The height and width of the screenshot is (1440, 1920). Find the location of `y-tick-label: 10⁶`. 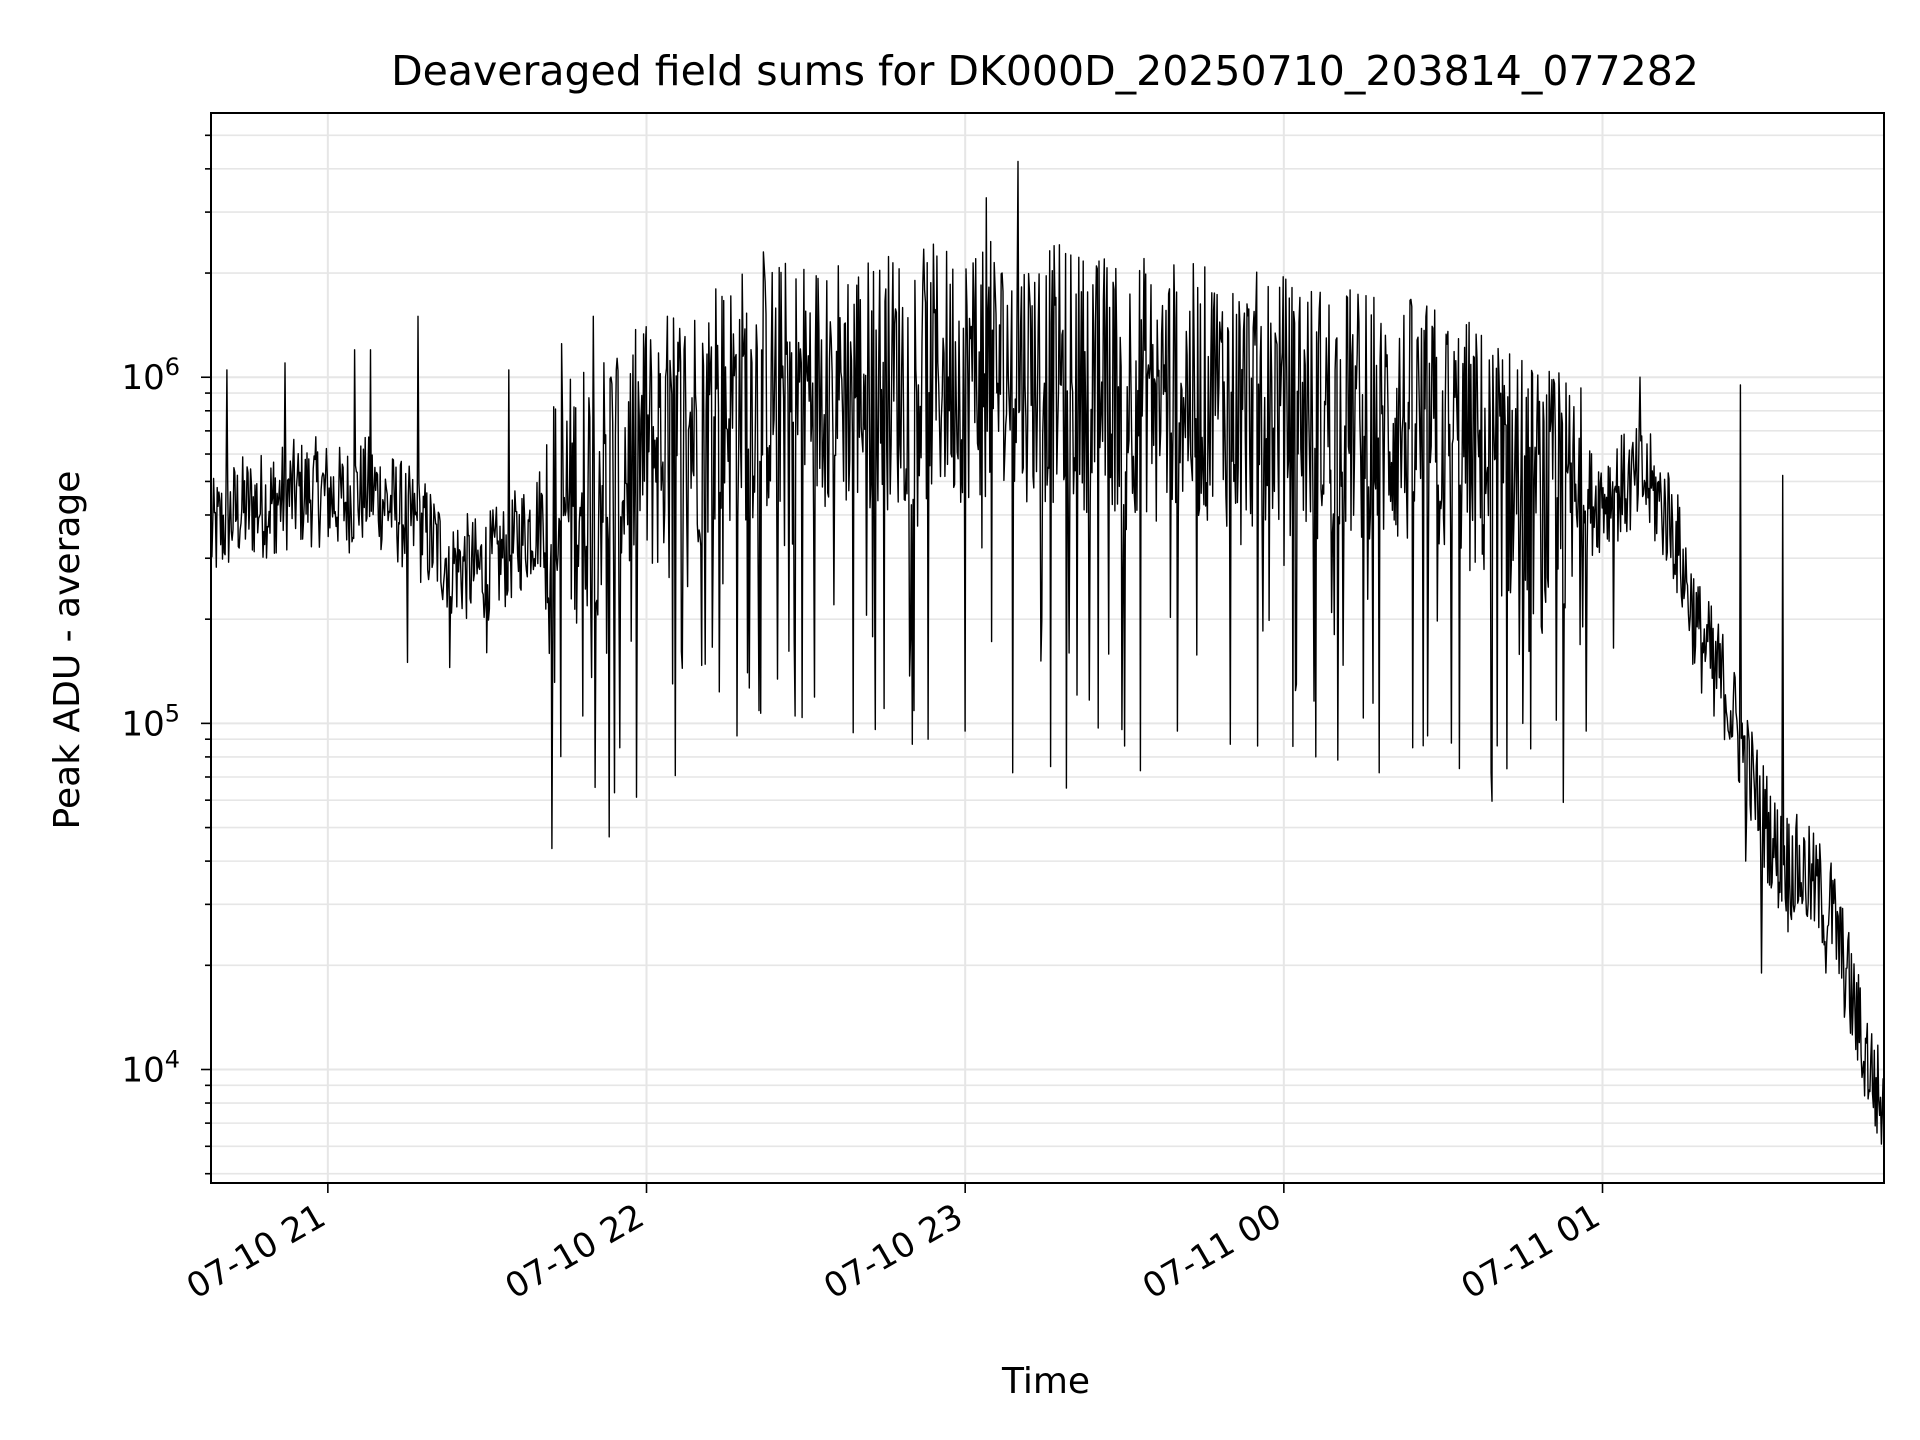

y-tick-label: 10⁶ is located at coordinates (150, 375).